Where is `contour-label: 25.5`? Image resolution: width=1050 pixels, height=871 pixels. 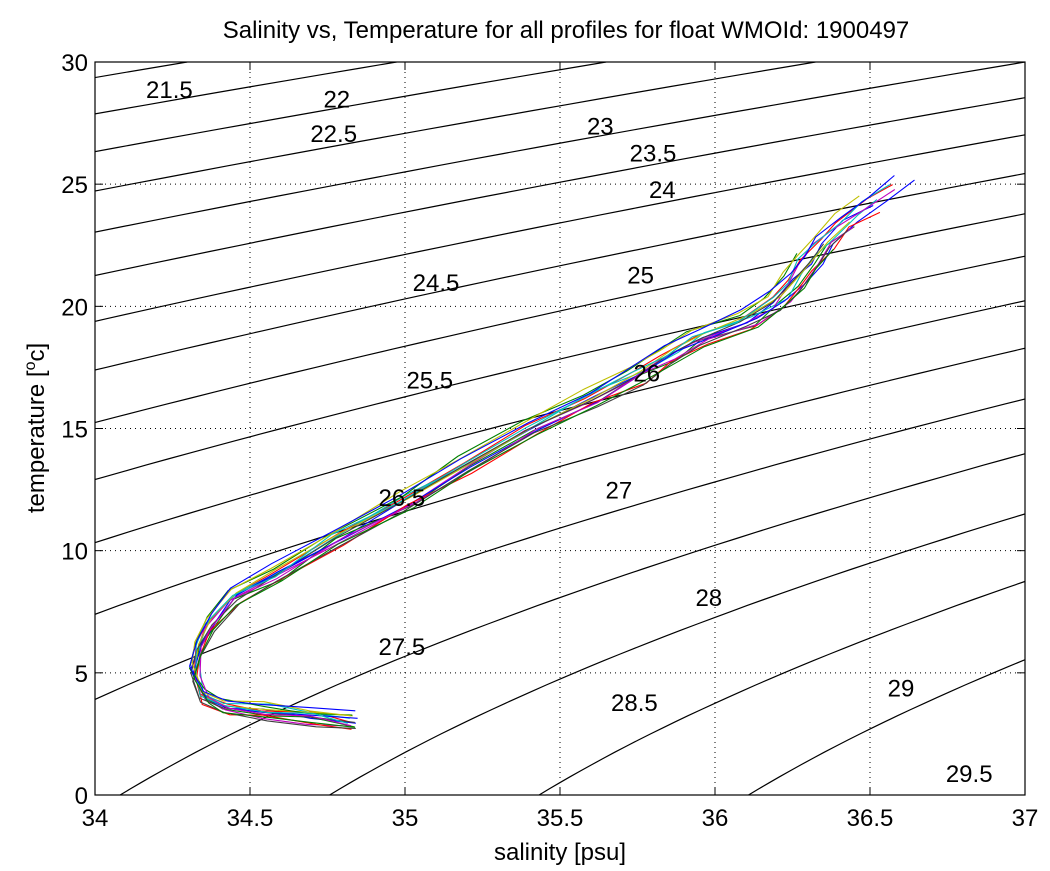 contour-label: 25.5 is located at coordinates (429, 381).